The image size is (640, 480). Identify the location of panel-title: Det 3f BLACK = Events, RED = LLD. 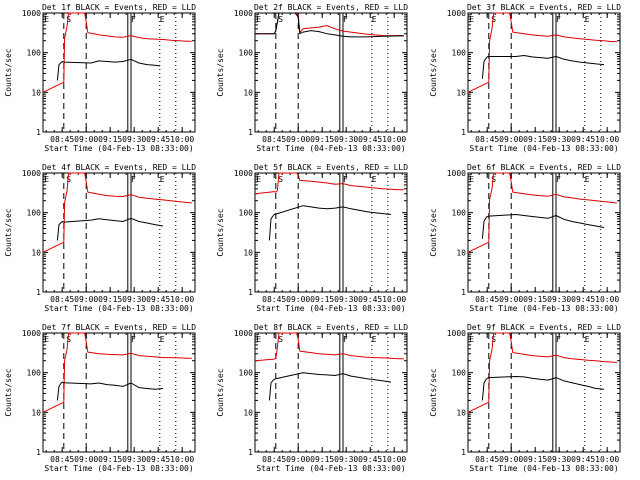
(544, 7).